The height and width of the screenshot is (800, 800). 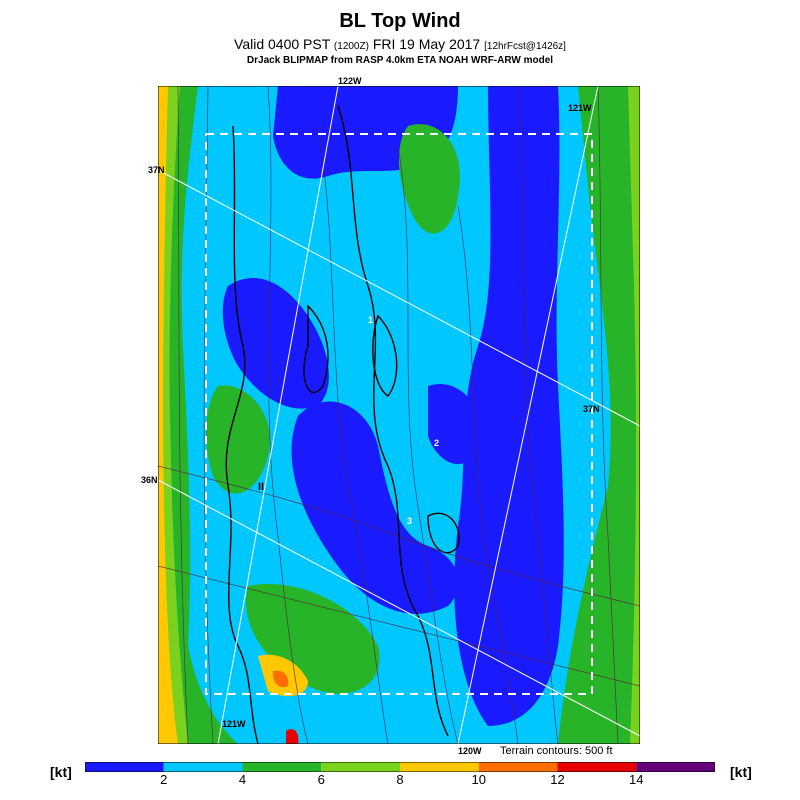 What do you see at coordinates (375, 507) in the screenshot?
I see `central-blue-region` at bounding box center [375, 507].